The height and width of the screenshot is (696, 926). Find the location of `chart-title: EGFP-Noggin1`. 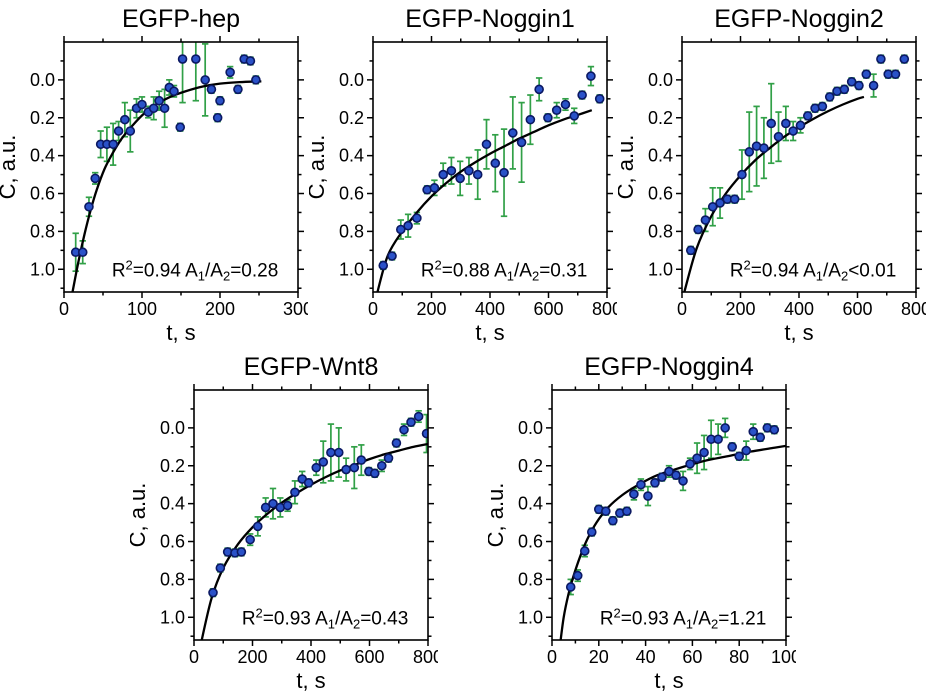

chart-title: EGFP-Noggin1 is located at coordinates (490, 19).